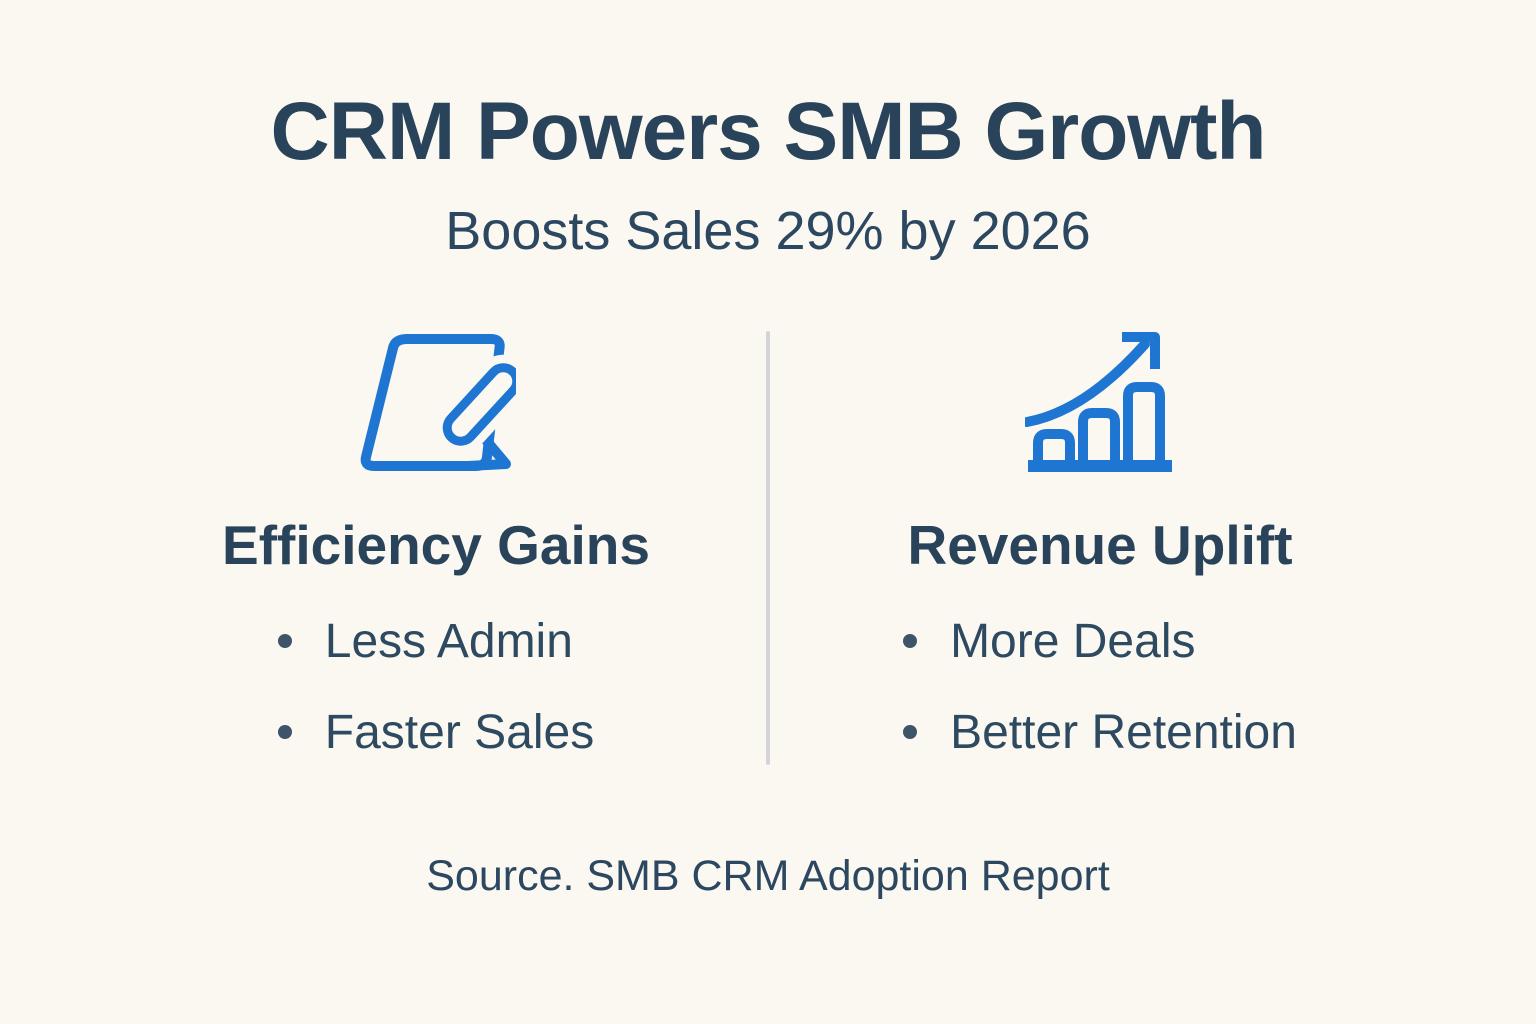  I want to click on list-item: Faster Sales, so click(436, 732).